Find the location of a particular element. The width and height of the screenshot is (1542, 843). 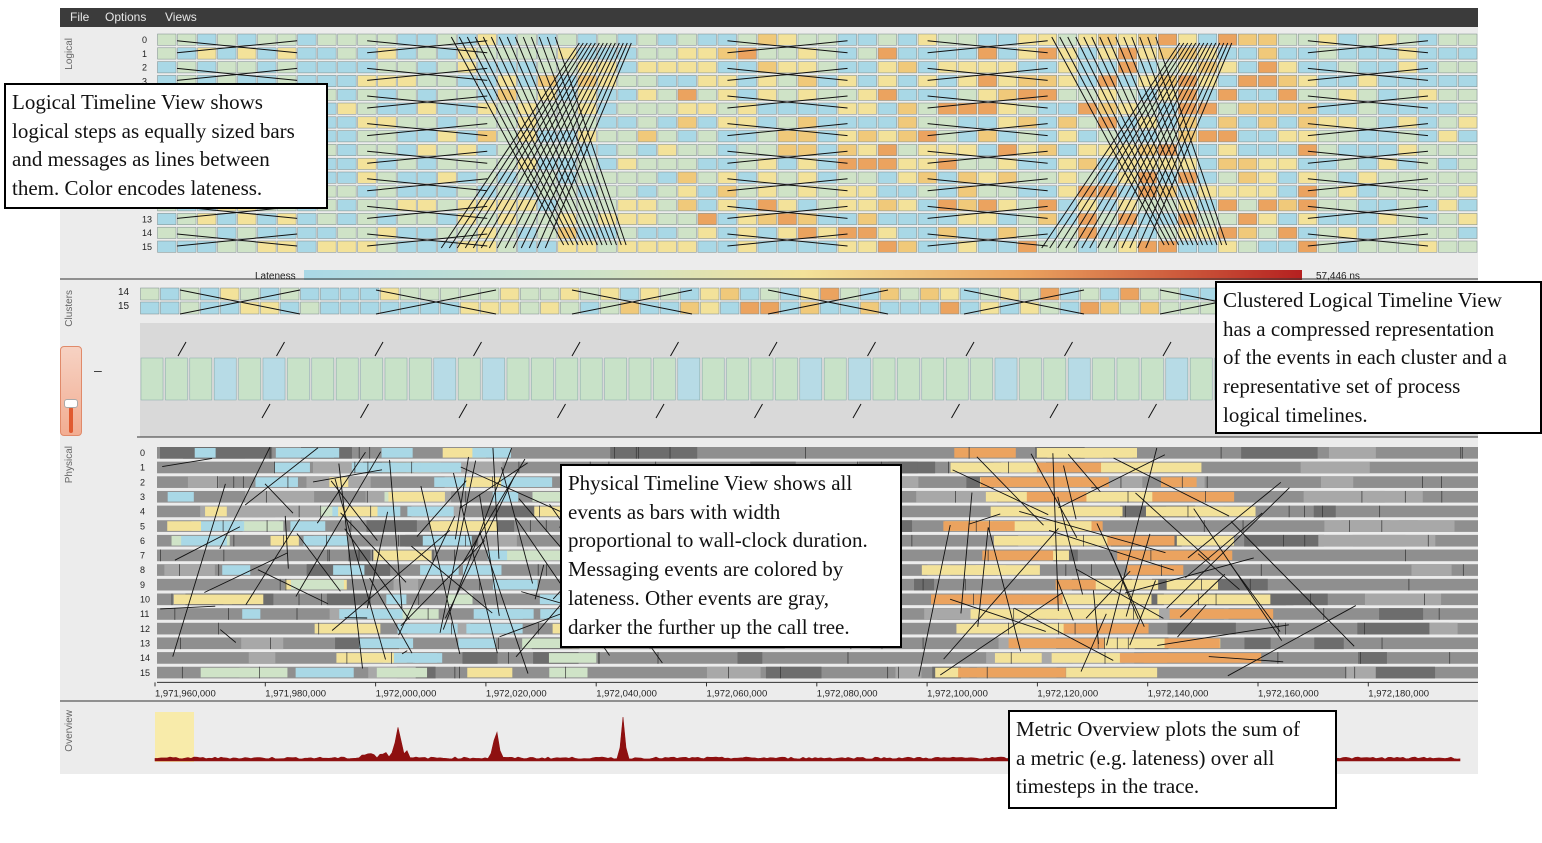

menu-views: Views is located at coordinates (181, 17).